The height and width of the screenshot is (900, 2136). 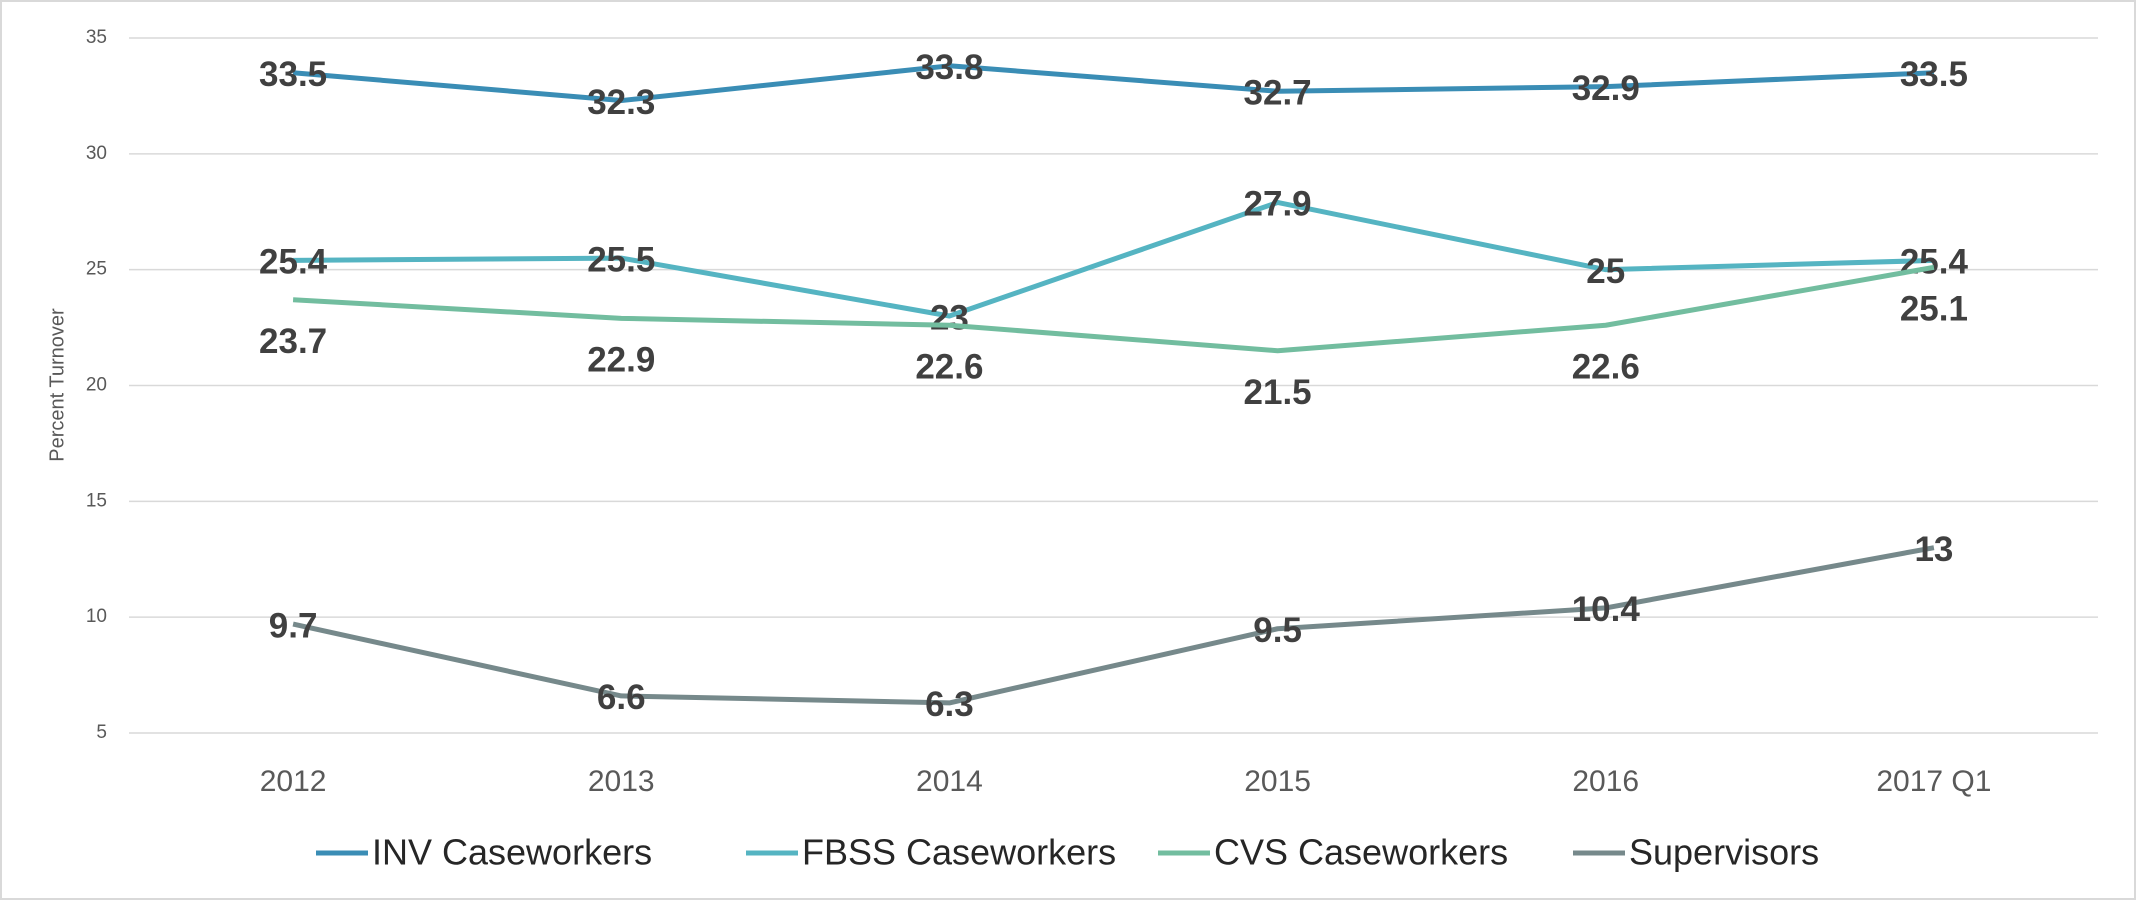 I want to click on data-label: 25, so click(x=1605, y=271).